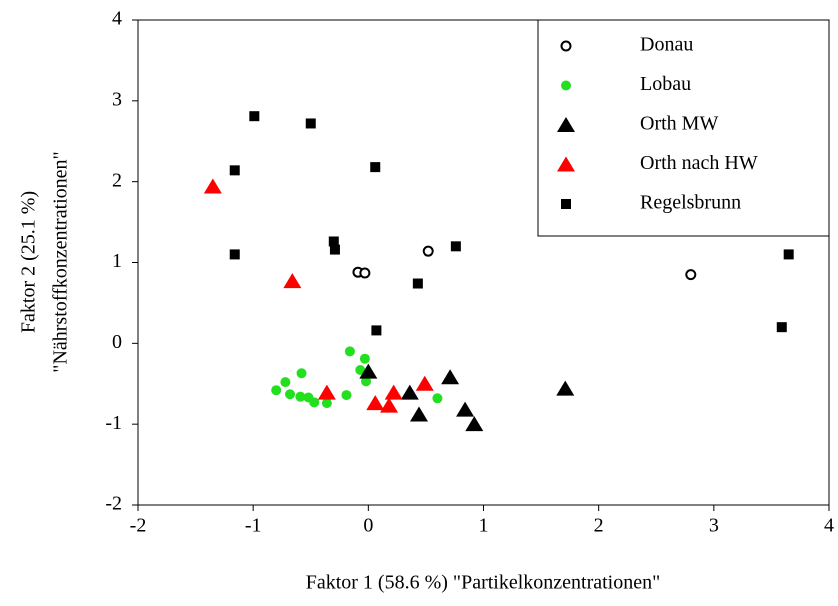 The image size is (838, 606). Describe the element at coordinates (699, 163) in the screenshot. I see `legend-label: Orth nach HW` at that location.